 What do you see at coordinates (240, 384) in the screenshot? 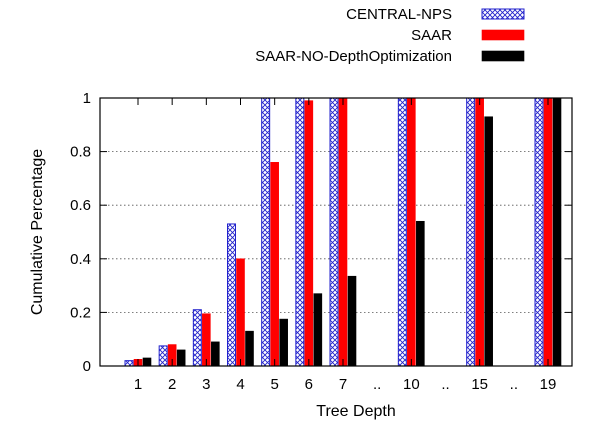
I see `x-tick-label: 4` at bounding box center [240, 384].